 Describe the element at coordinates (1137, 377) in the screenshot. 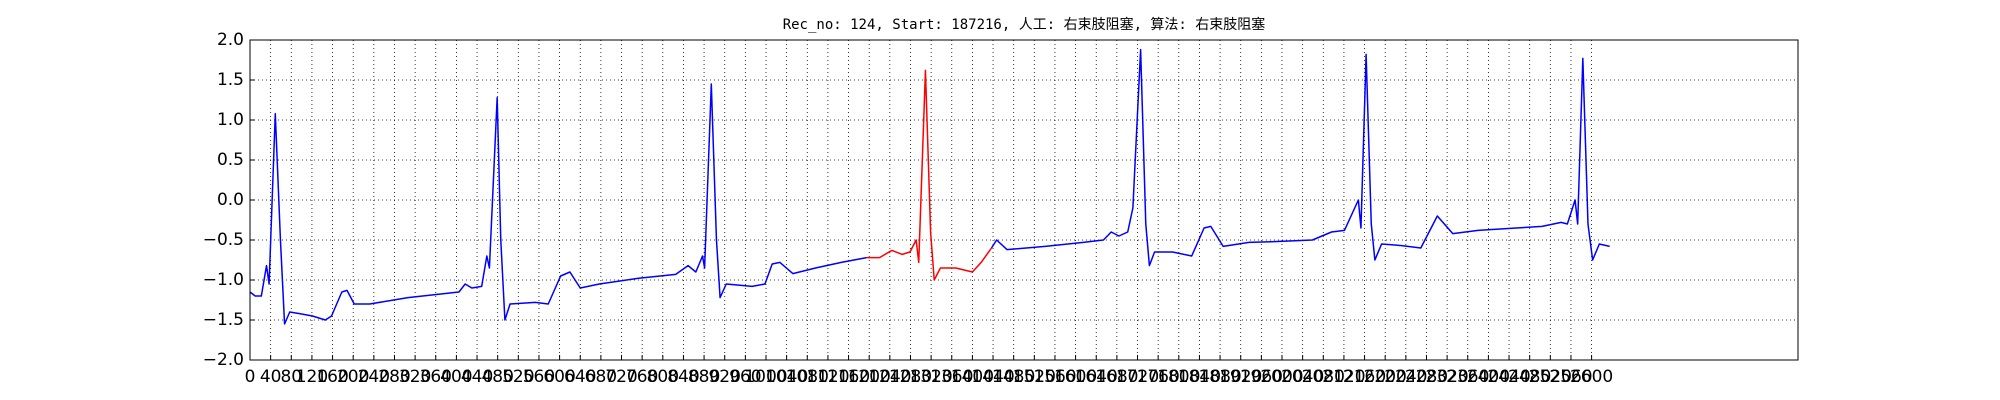

I see `x-tick-label: 1720` at that location.